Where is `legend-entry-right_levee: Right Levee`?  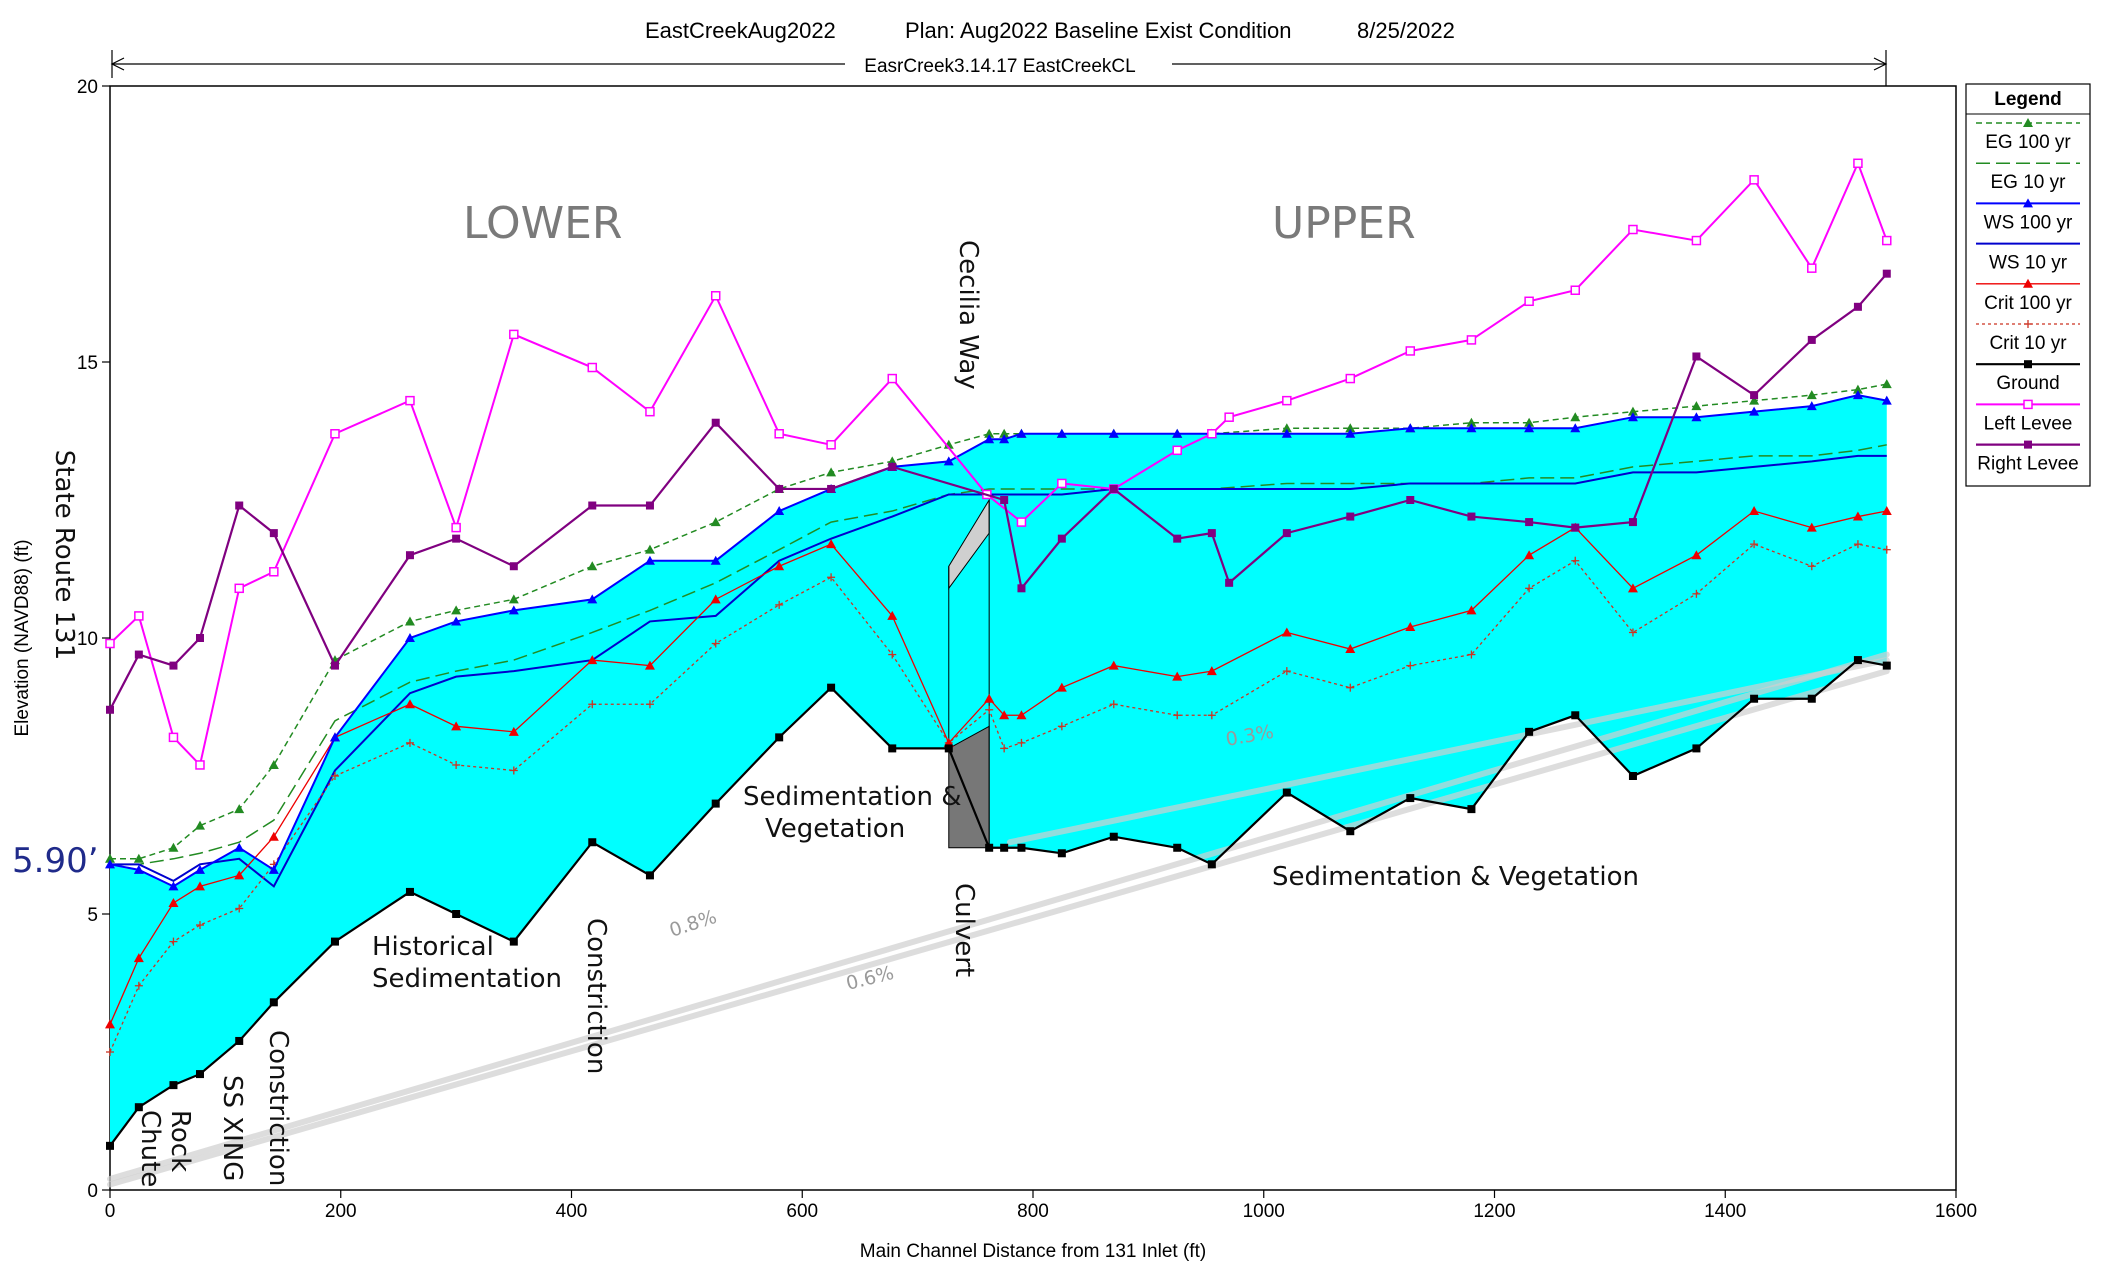
legend-entry-right_levee: Right Levee is located at coordinates (2028, 458).